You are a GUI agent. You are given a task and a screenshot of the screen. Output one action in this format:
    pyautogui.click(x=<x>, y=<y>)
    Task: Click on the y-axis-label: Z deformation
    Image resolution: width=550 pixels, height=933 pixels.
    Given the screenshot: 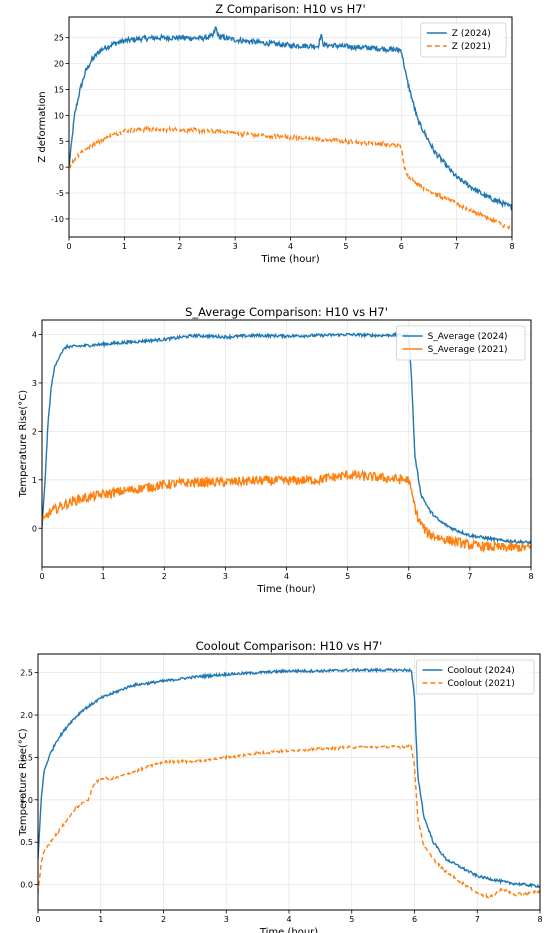 What is the action you would take?
    pyautogui.click(x=42, y=126)
    